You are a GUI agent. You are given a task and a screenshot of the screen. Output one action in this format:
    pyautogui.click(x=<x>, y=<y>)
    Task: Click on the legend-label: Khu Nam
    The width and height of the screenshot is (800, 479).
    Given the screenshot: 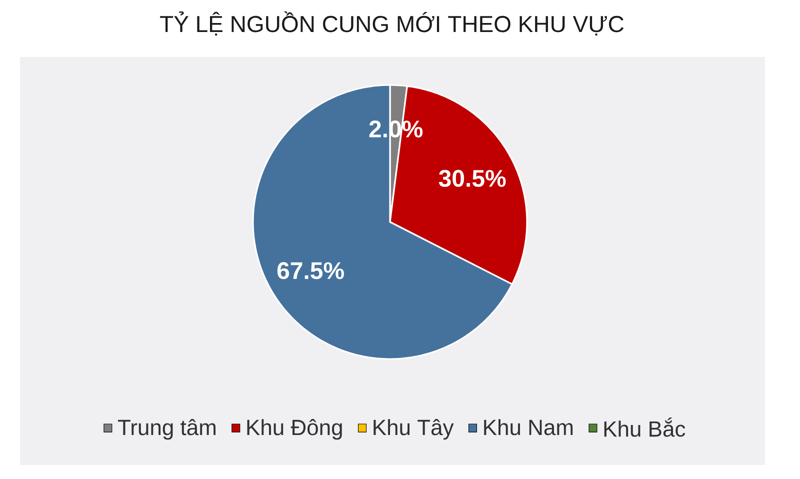 What is the action you would take?
    pyautogui.click(x=528, y=427)
    